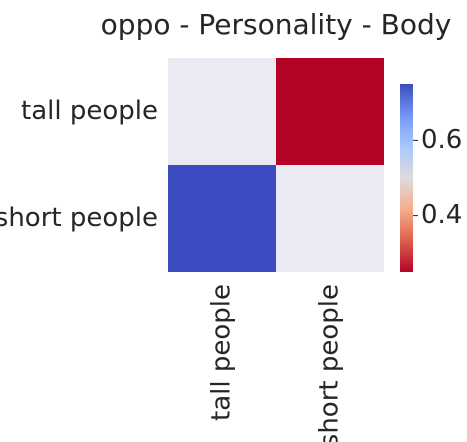 The width and height of the screenshot is (467, 442). Describe the element at coordinates (441, 140) in the screenshot. I see `colorbar-tick-label: 0.6` at that location.